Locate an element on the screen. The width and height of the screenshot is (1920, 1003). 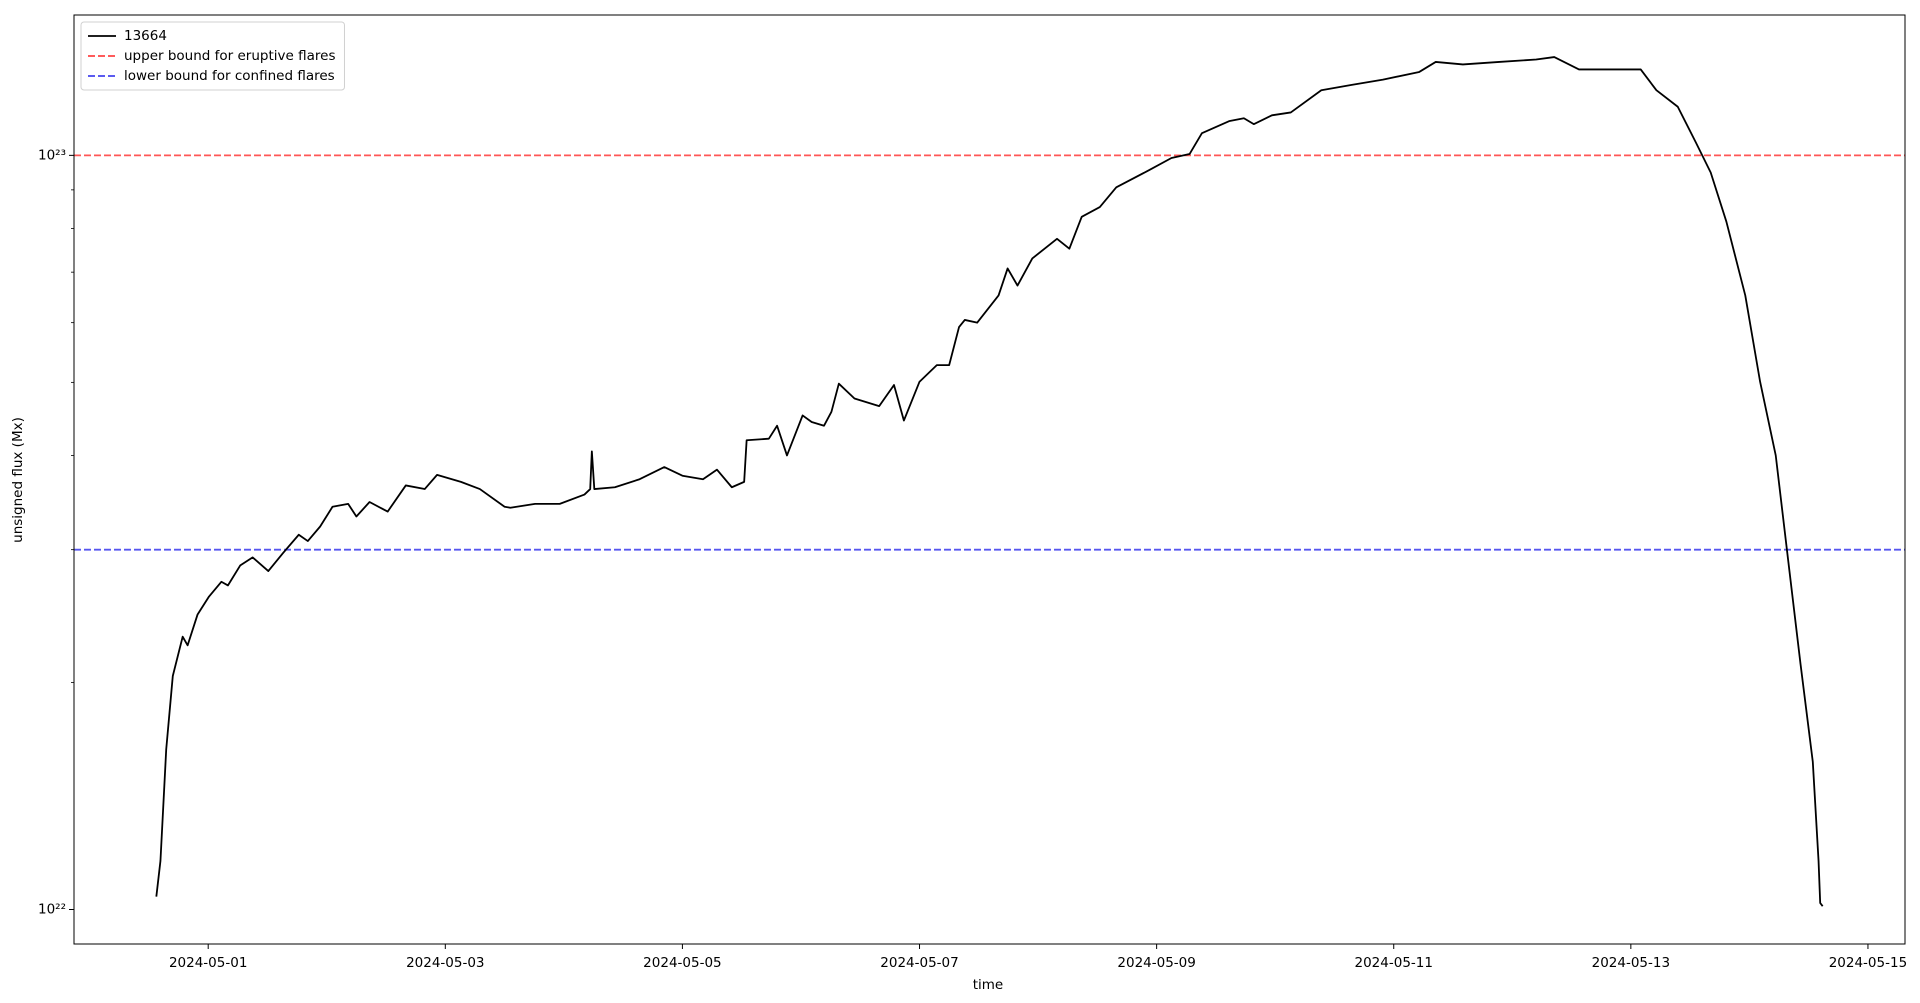
x-tick-label: 2024-05-11 is located at coordinates (1394, 963).